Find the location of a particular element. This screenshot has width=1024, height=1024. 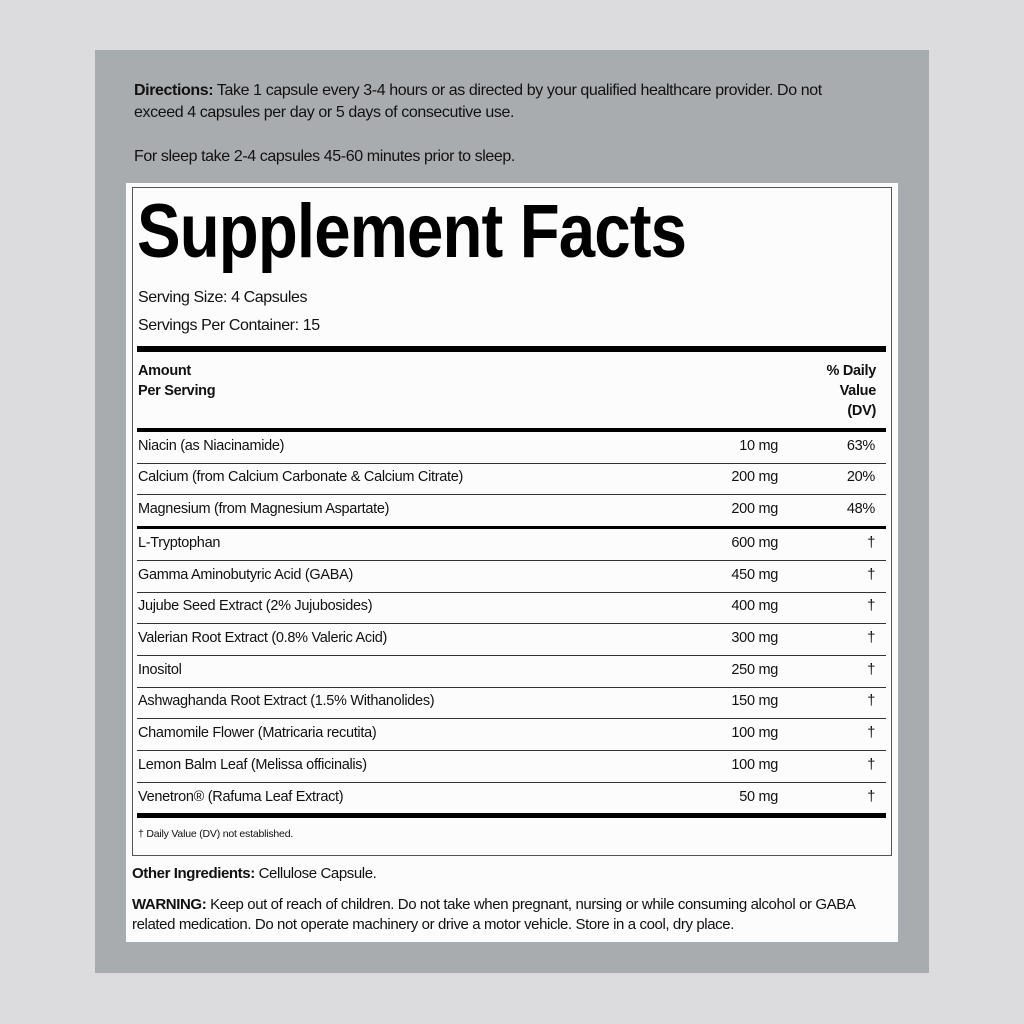

dv-header-line: (DV) is located at coordinates (861, 411).